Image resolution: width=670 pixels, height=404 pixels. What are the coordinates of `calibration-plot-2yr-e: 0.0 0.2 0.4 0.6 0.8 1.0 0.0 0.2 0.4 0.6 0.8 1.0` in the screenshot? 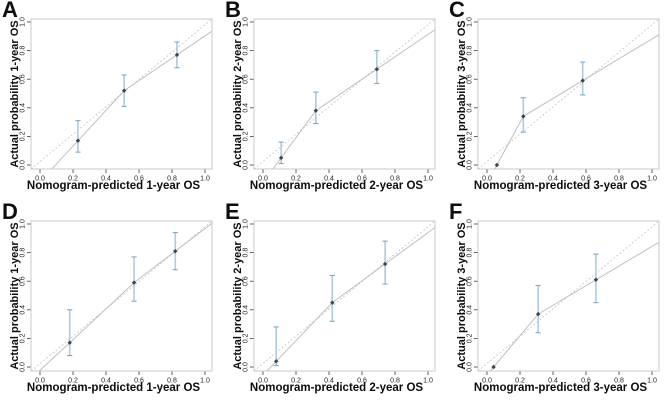 It's located at (339, 302).